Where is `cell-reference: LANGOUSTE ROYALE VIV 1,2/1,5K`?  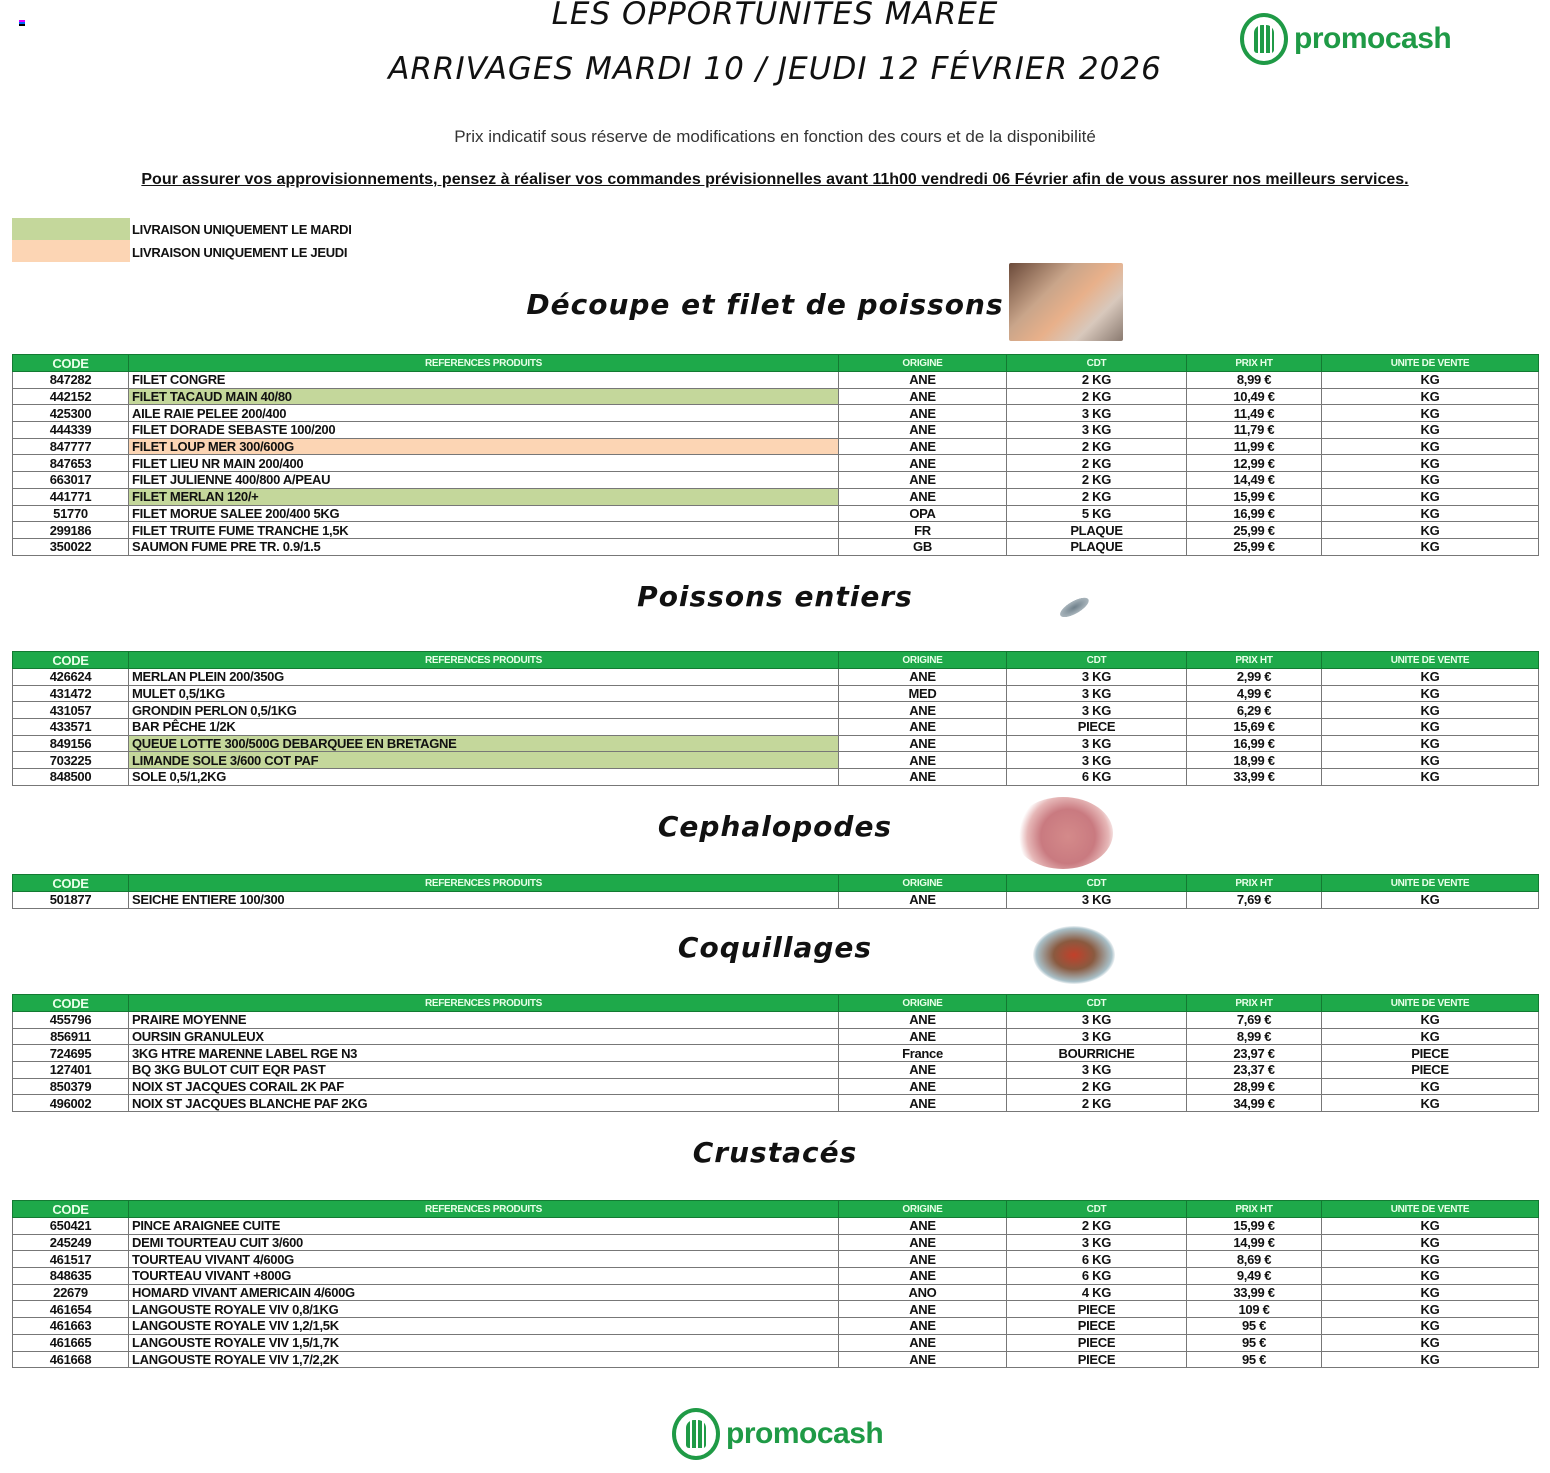
cell-reference: LANGOUSTE ROYALE VIV 1,2/1,5K is located at coordinates (483, 1326).